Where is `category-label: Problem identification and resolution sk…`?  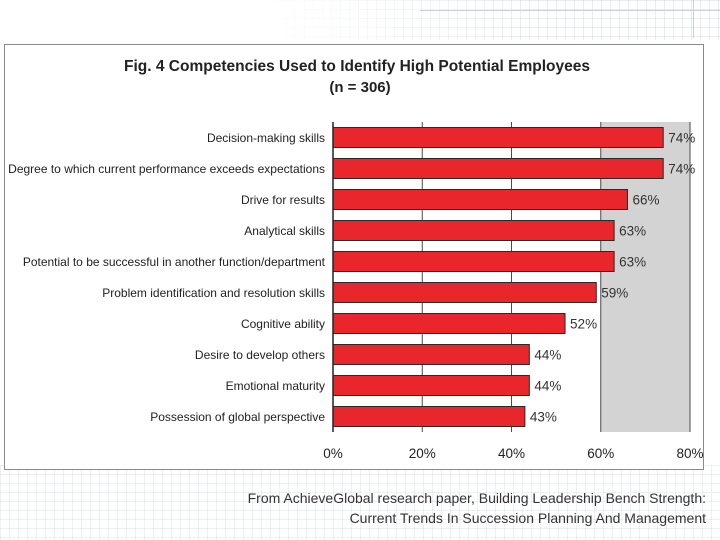 category-label: Problem identification and resolution sk… is located at coordinates (213, 293).